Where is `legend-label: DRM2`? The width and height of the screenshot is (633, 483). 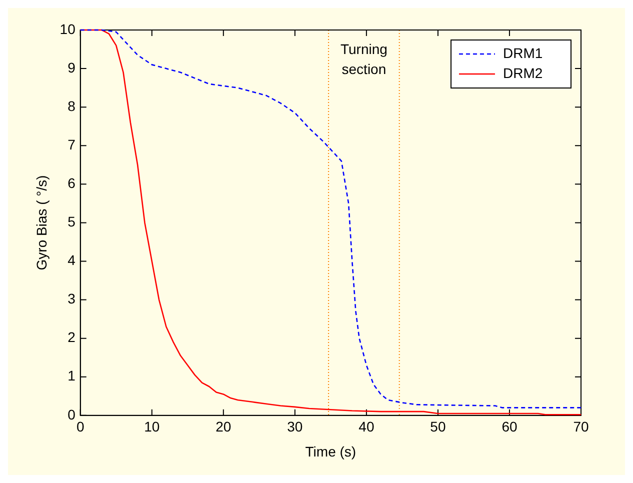 legend-label: DRM2 is located at coordinates (523, 72).